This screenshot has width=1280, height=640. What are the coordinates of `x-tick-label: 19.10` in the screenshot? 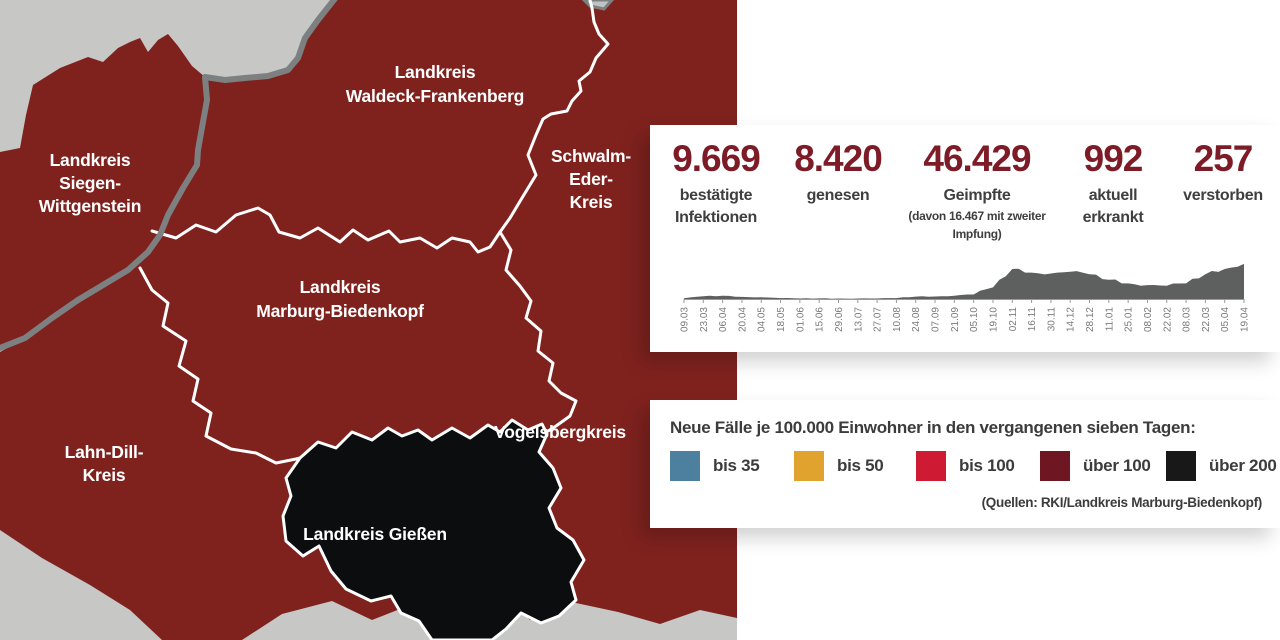 It's located at (993, 319).